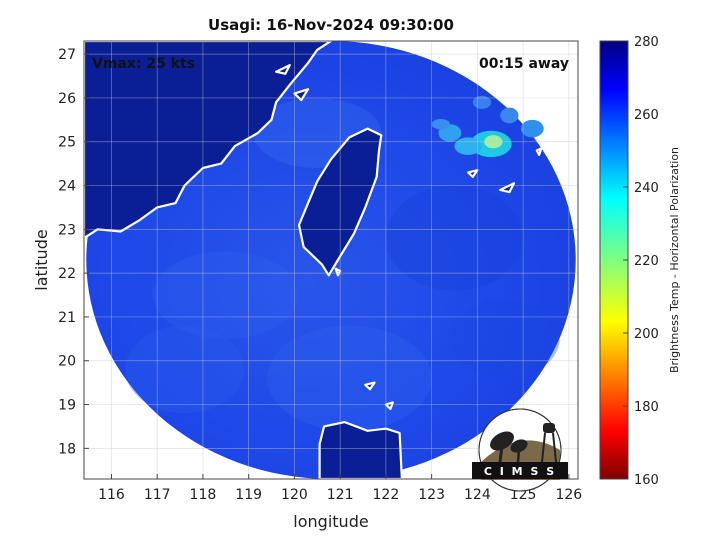 The height and width of the screenshot is (540, 720). What do you see at coordinates (360, 450) in the screenshot?
I see `luzon` at bounding box center [360, 450].